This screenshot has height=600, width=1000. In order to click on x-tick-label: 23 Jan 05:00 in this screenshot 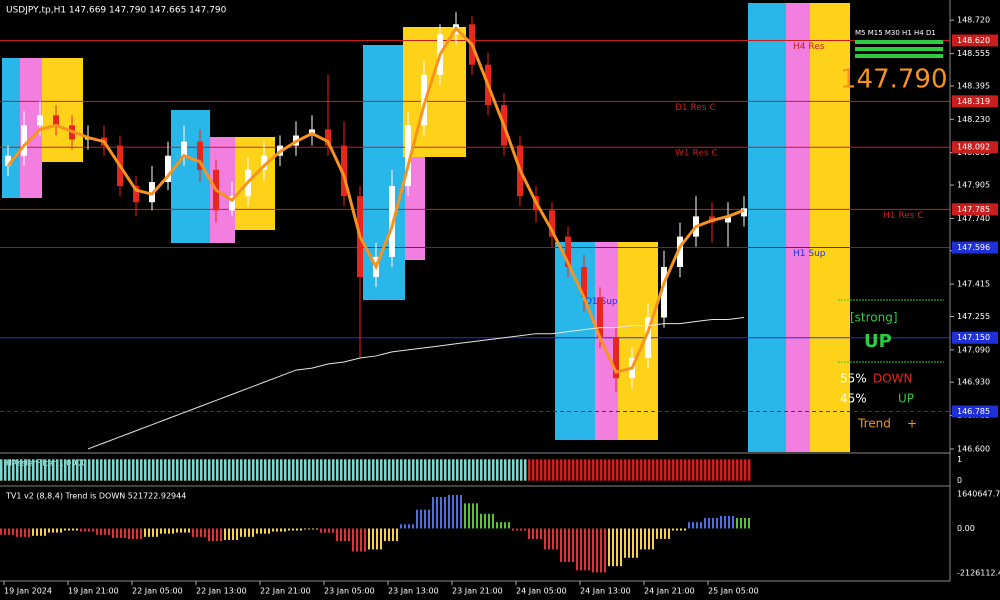, I will do `click(349, 591)`.